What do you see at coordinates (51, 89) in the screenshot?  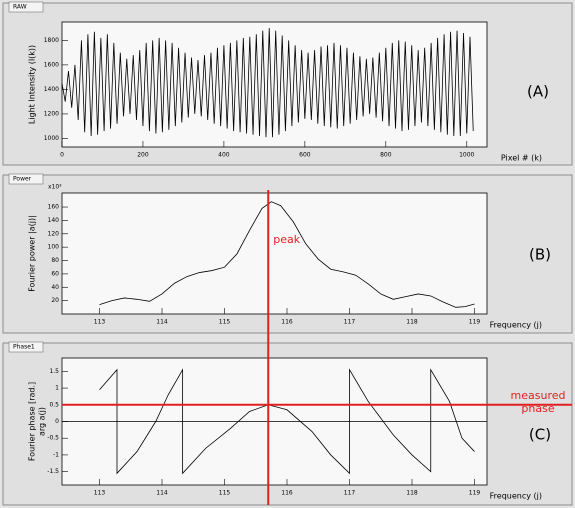 I see `y-tick-label: 1400` at bounding box center [51, 89].